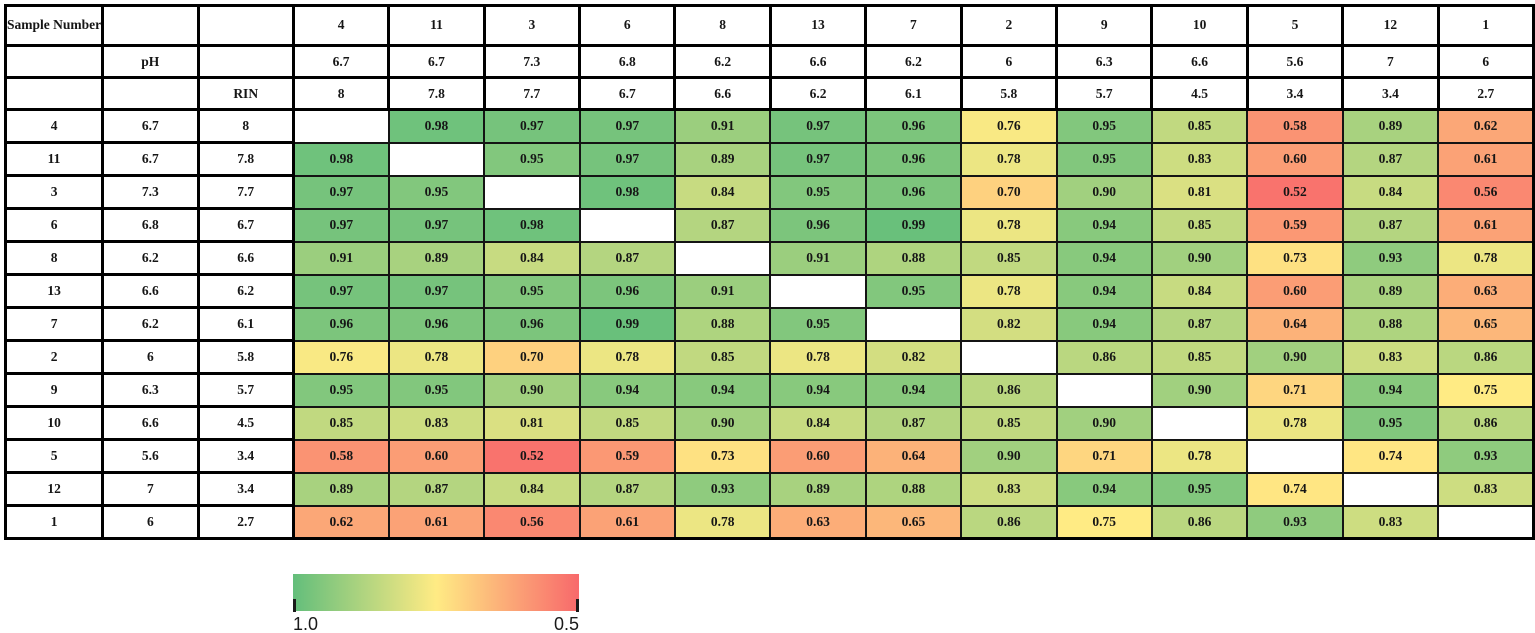 This screenshot has height=633, width=1535. Describe the element at coordinates (1485, 61) in the screenshot. I see `column-ph-value: 6` at that location.